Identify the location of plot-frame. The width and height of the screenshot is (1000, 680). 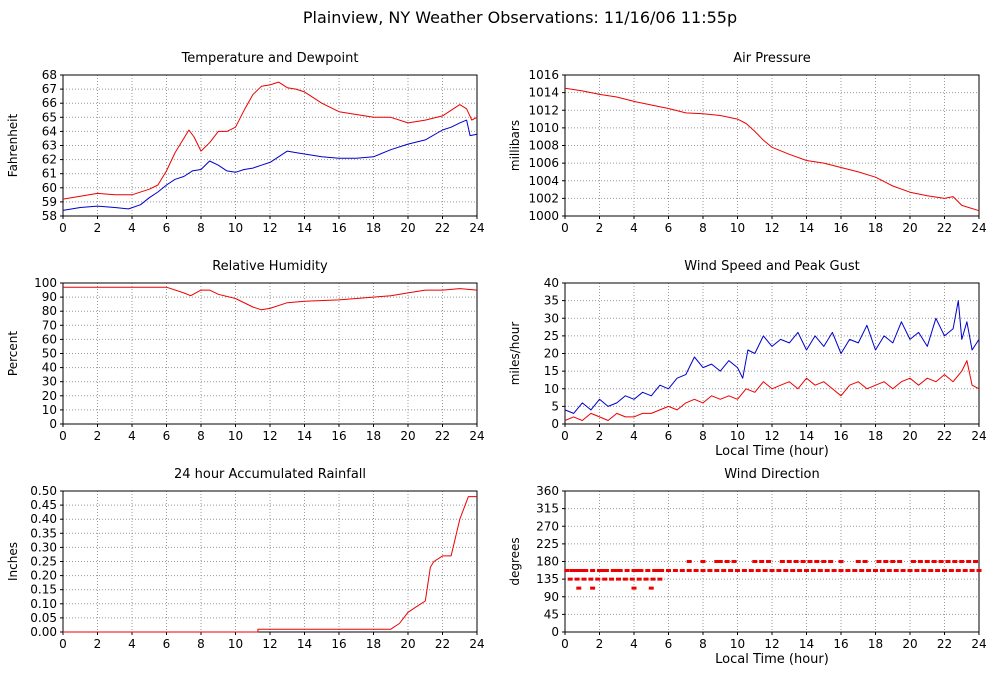
(772, 561).